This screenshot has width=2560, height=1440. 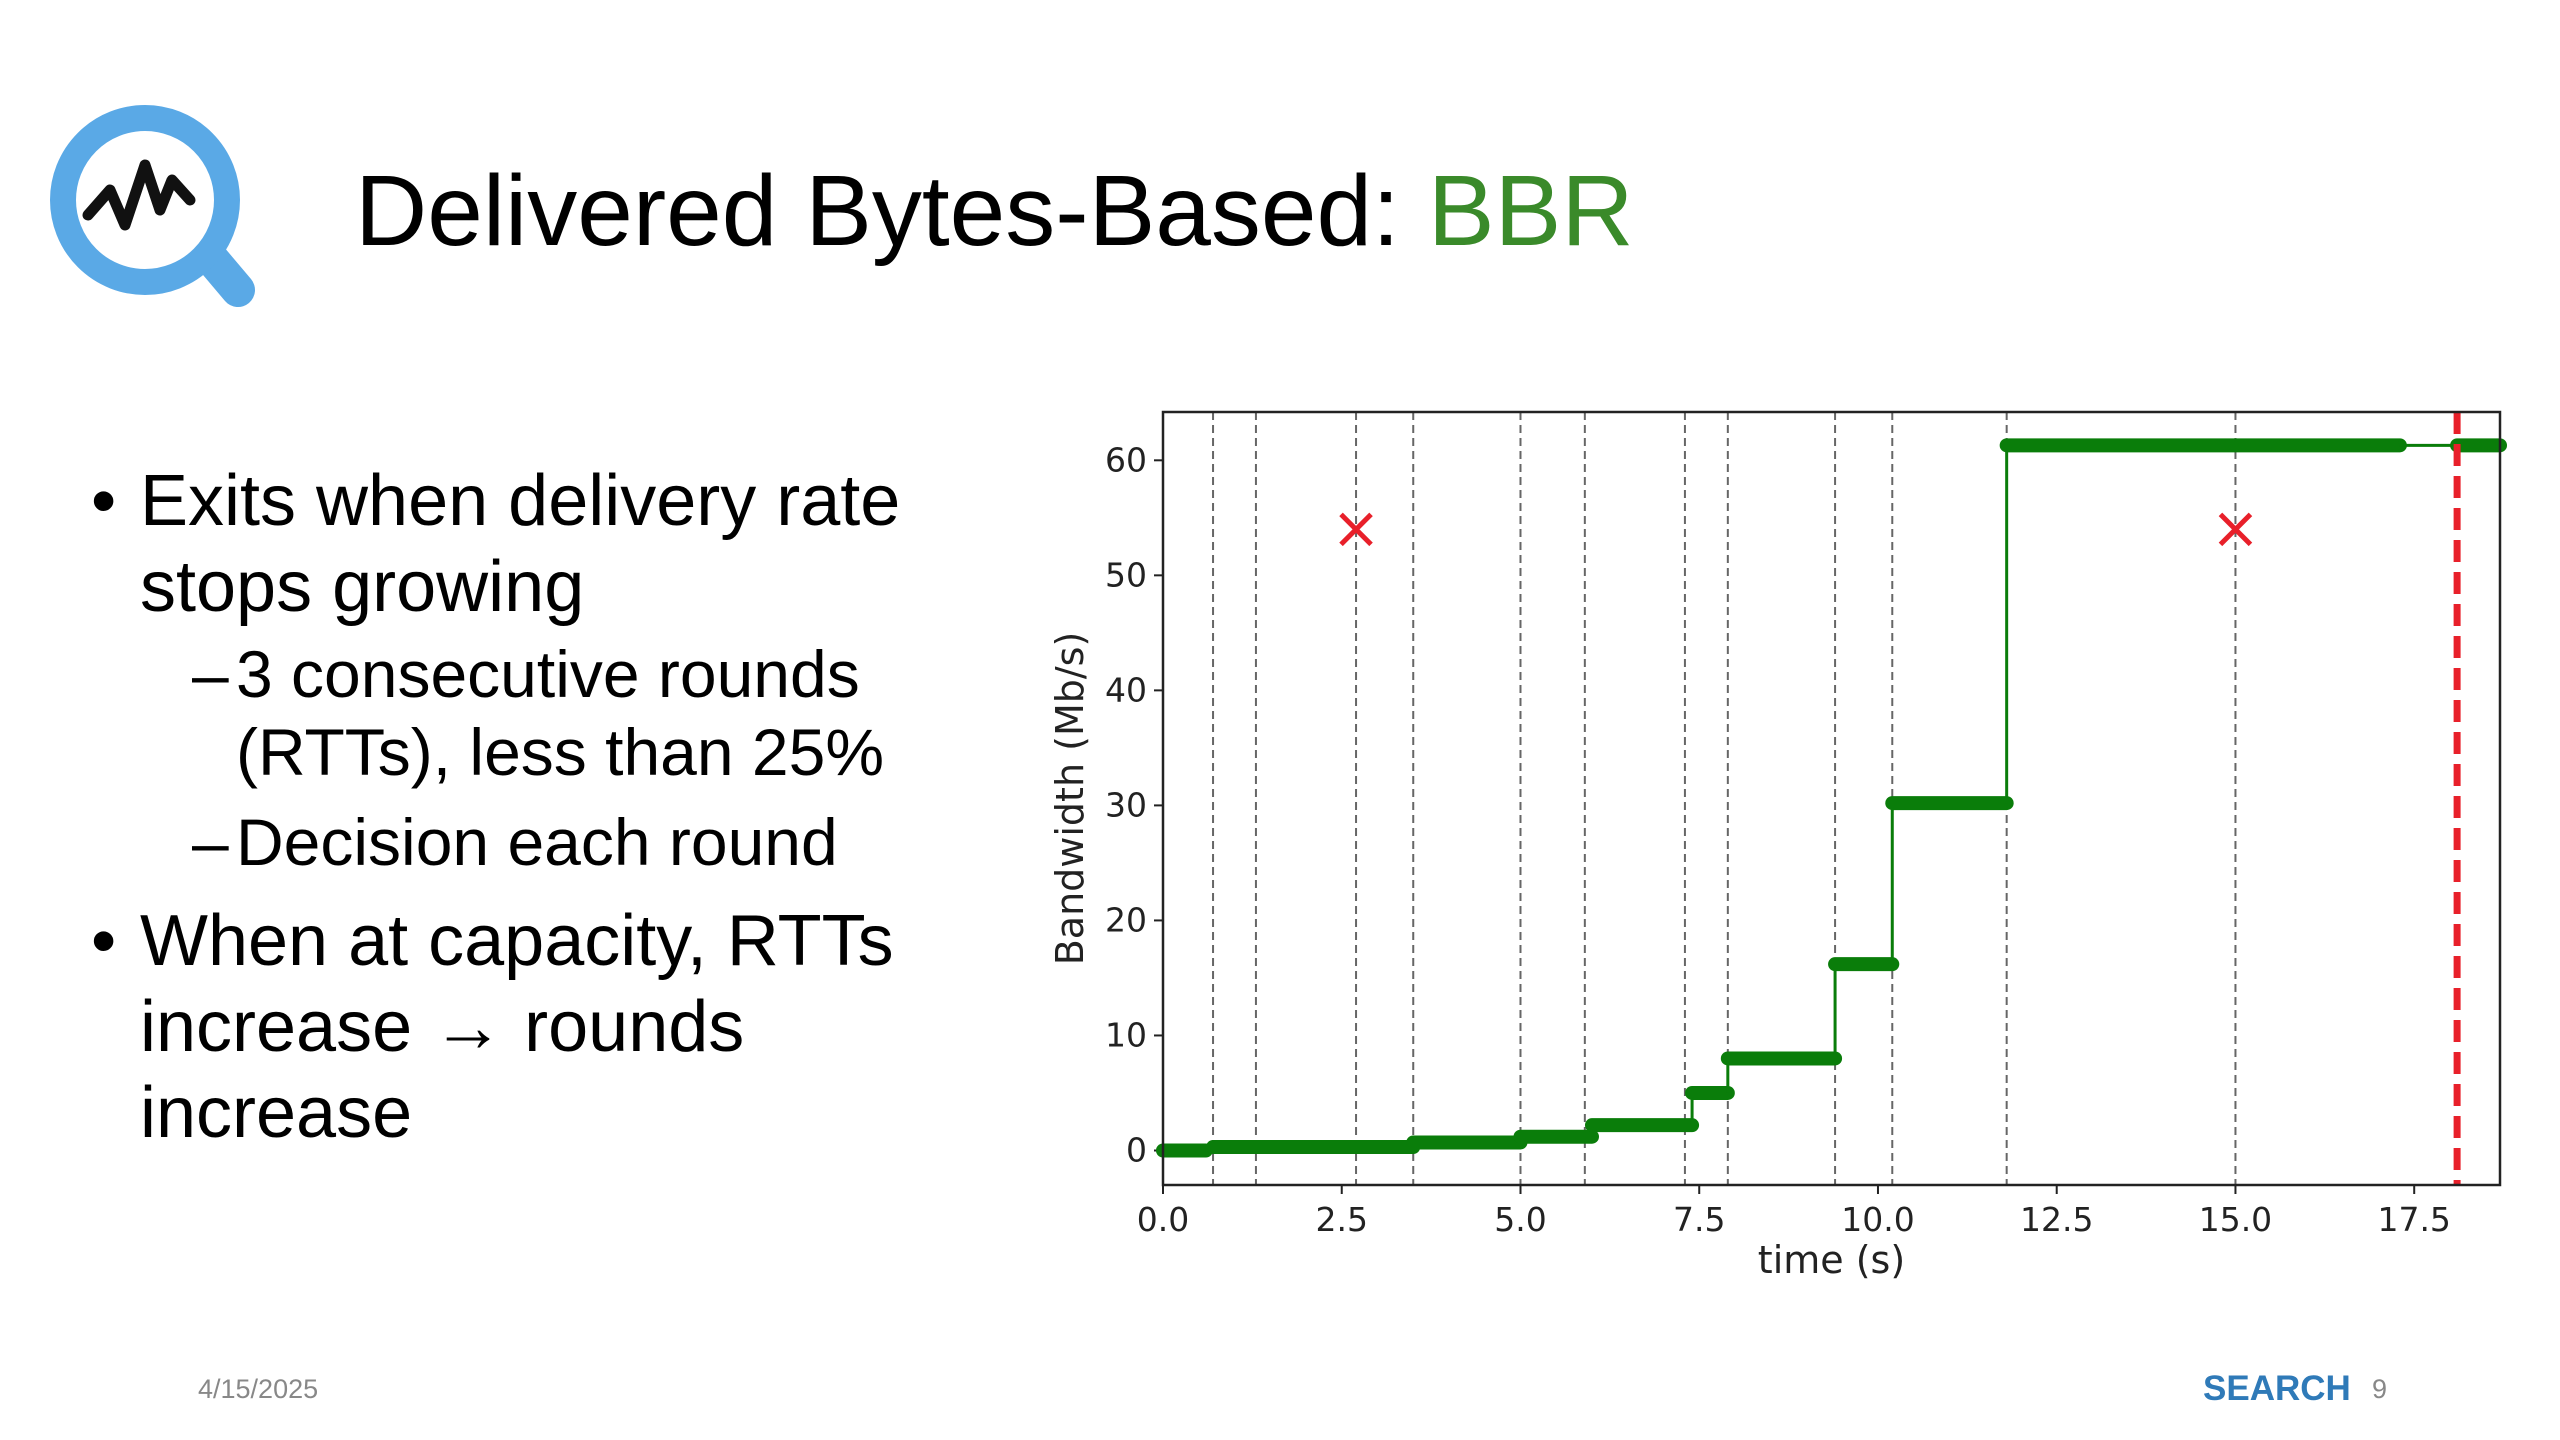 What do you see at coordinates (560, 752) in the screenshot?
I see `sub-bullet-text: (RTTs), less than 25%` at bounding box center [560, 752].